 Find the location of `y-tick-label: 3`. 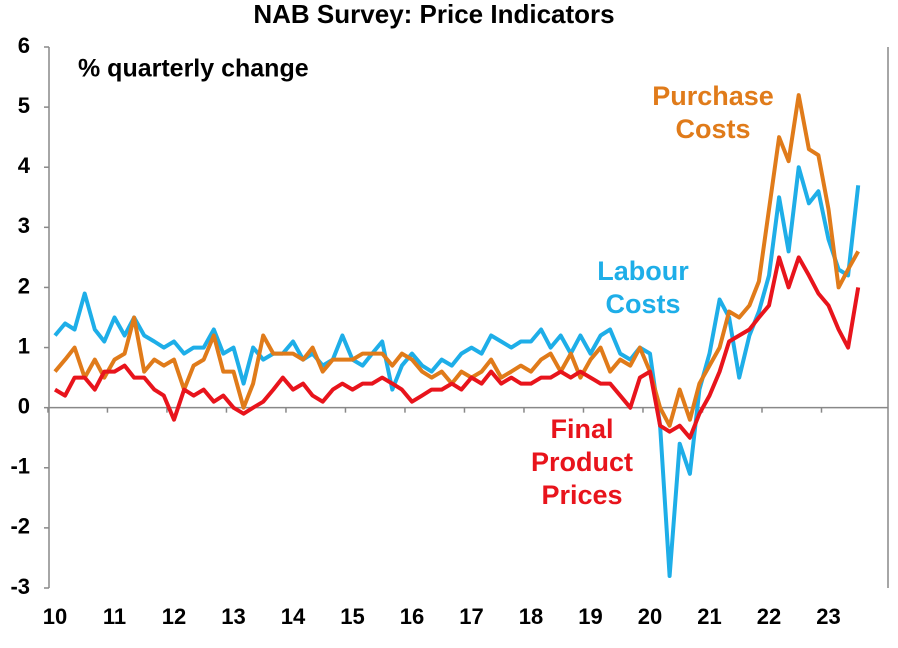

y-tick-label: 3 is located at coordinates (24, 225).